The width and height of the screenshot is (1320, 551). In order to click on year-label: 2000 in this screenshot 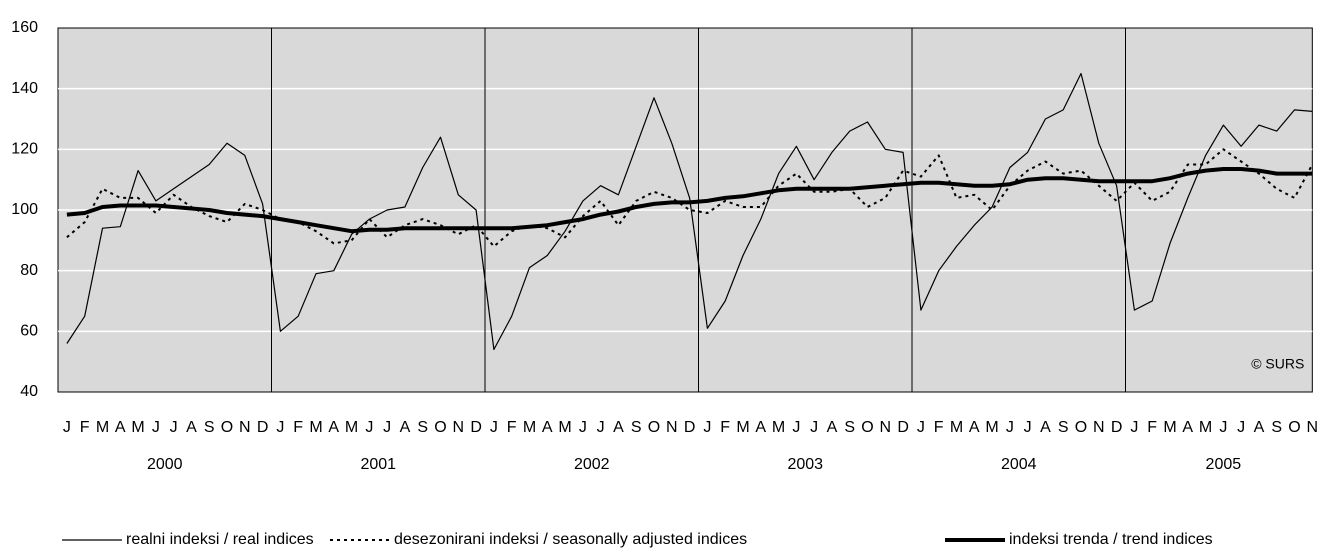, I will do `click(165, 464)`.